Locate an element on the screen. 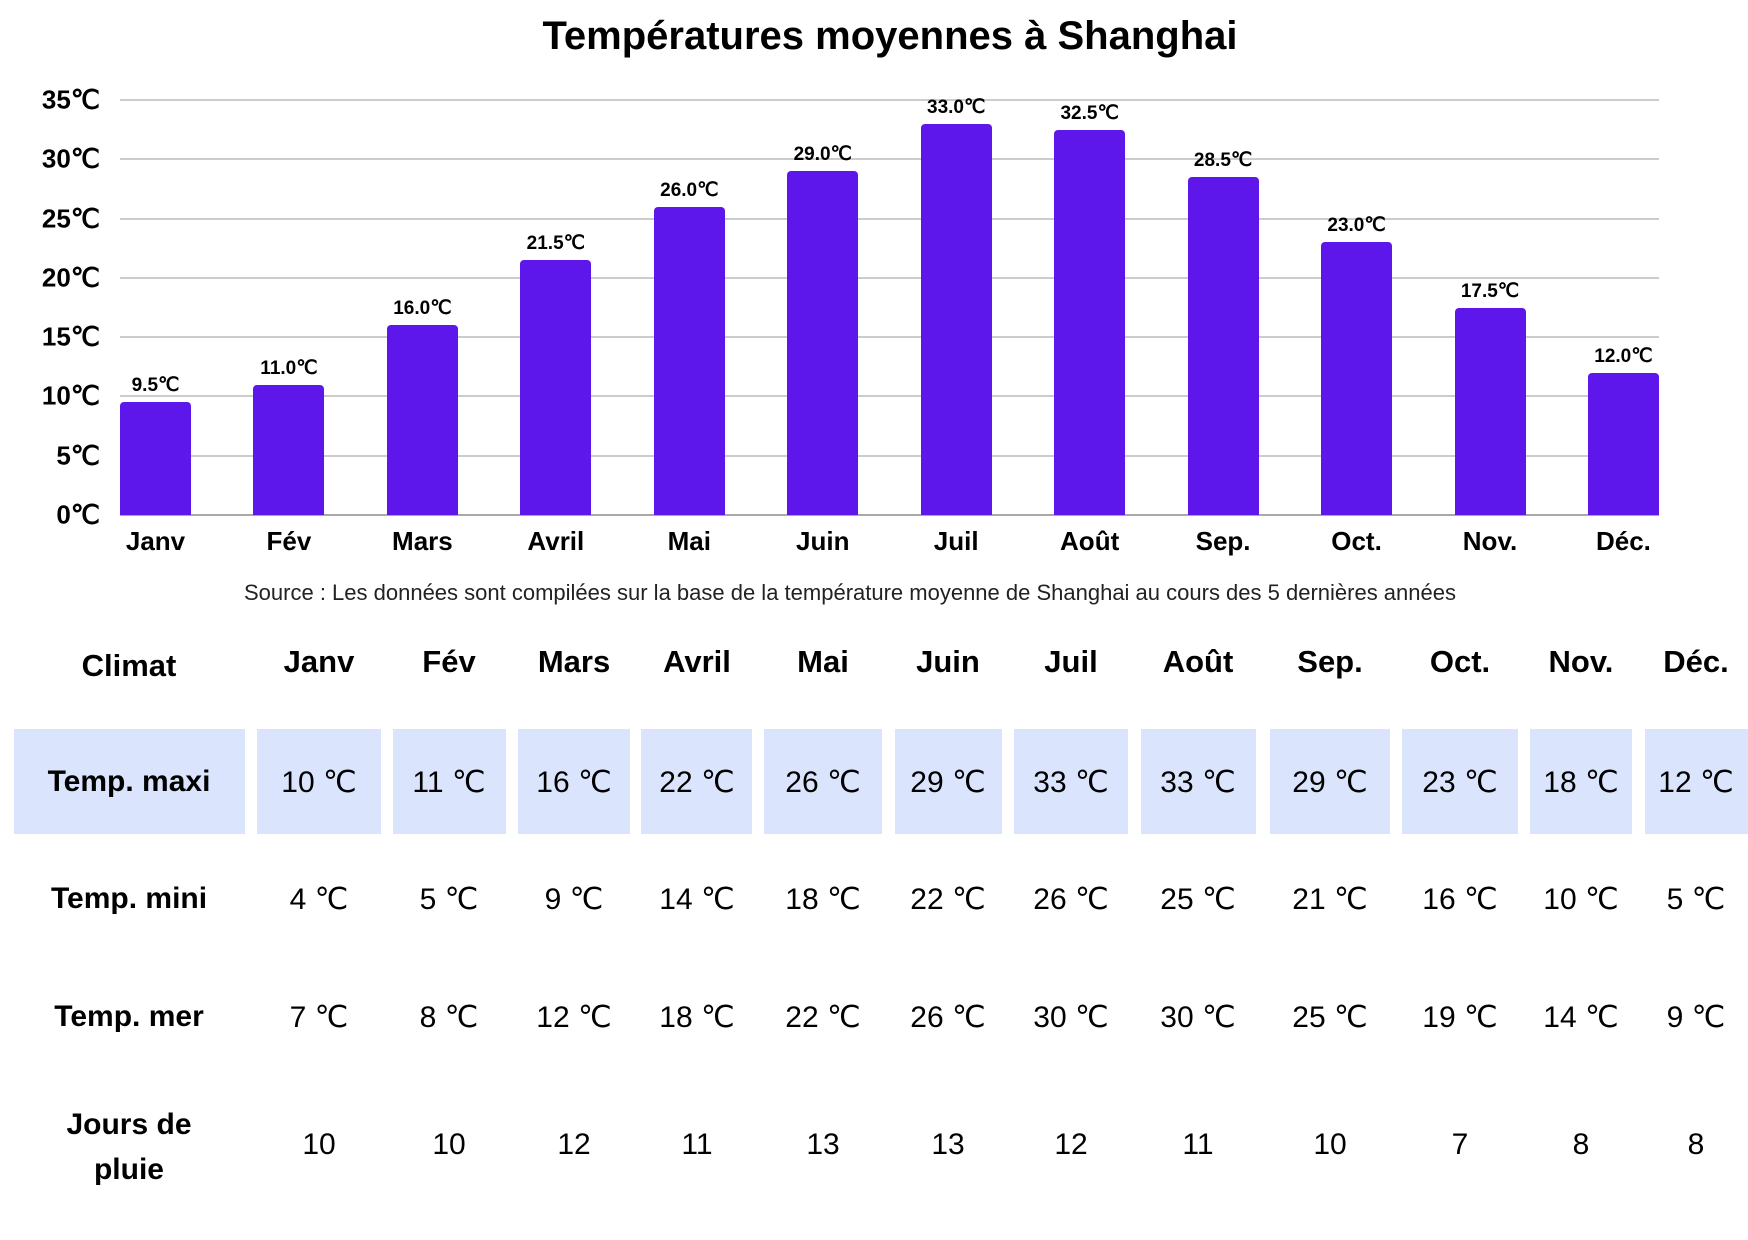 This screenshot has height=1240, width=1748. x-tick-label: Janv is located at coordinates (155, 541).